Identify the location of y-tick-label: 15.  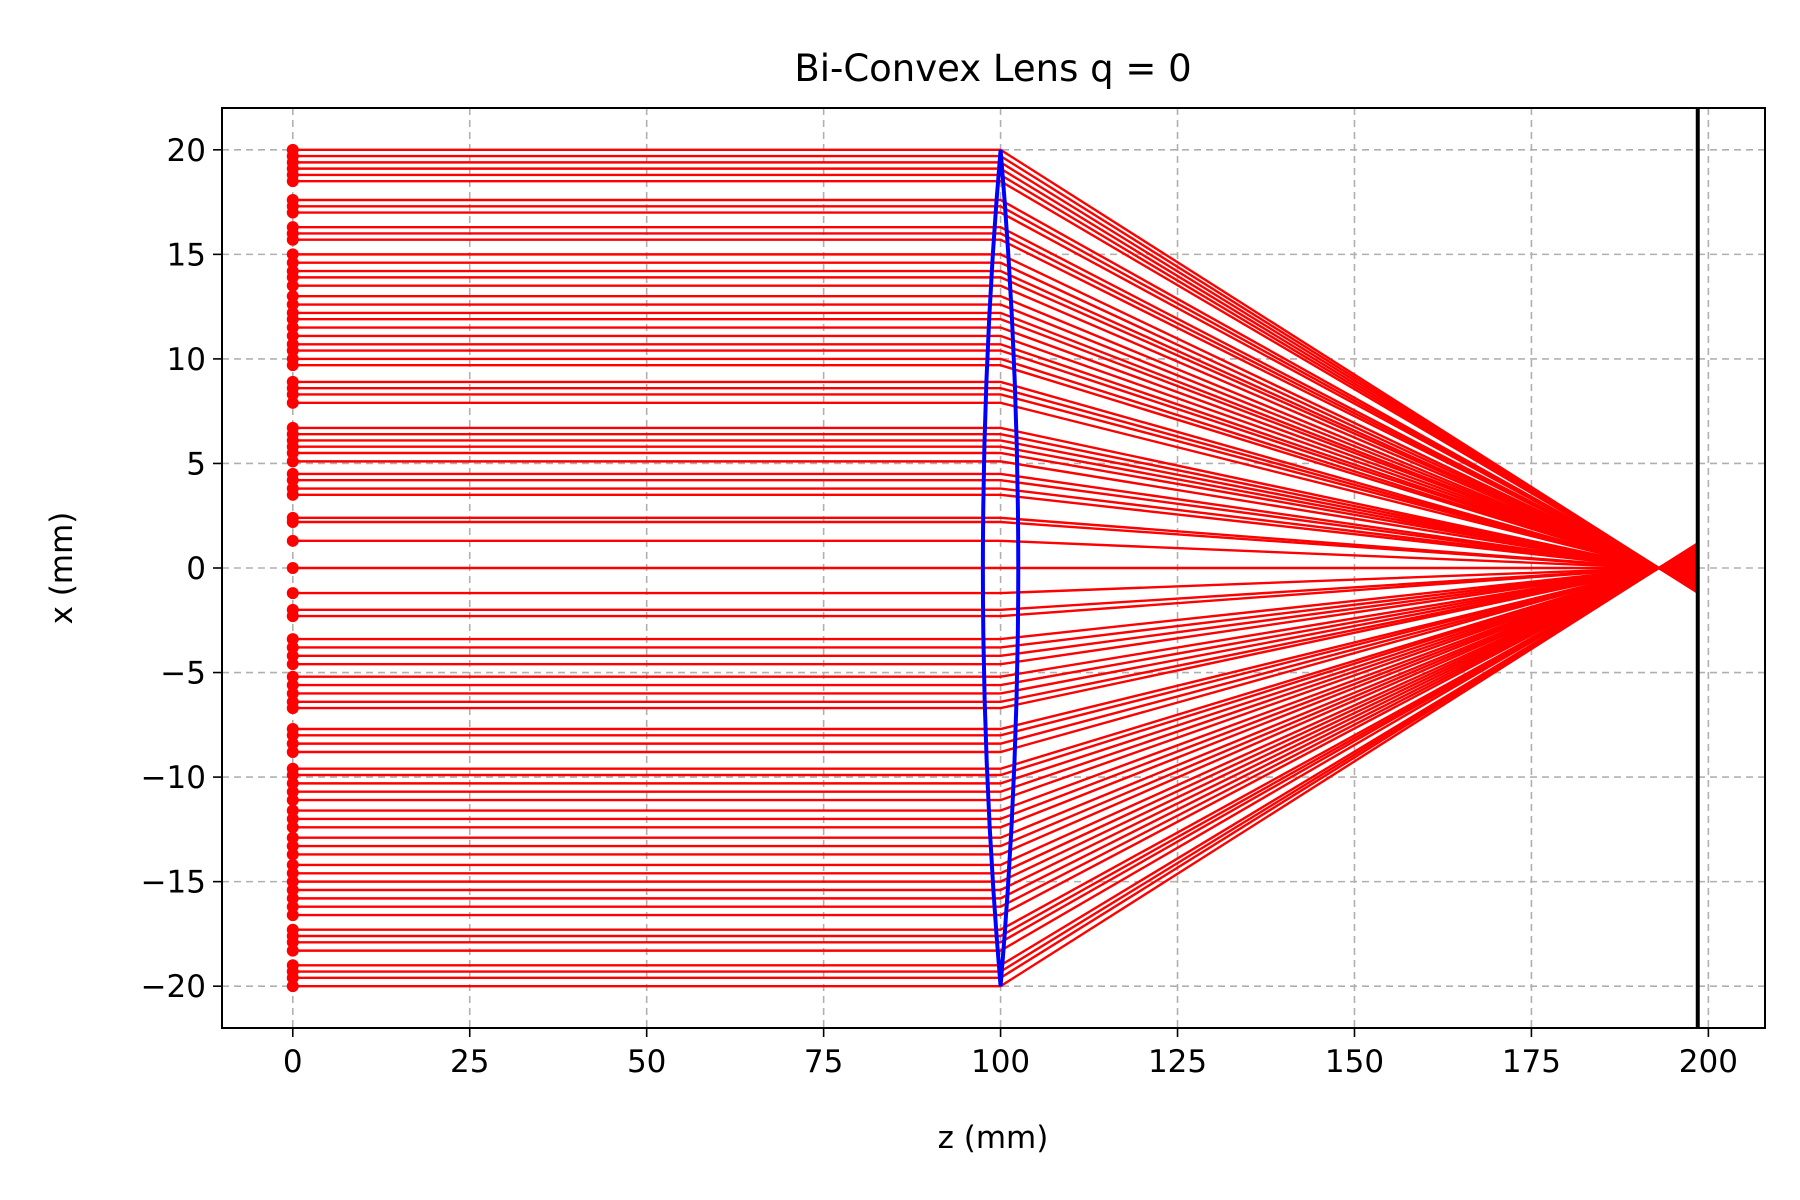
(186, 255).